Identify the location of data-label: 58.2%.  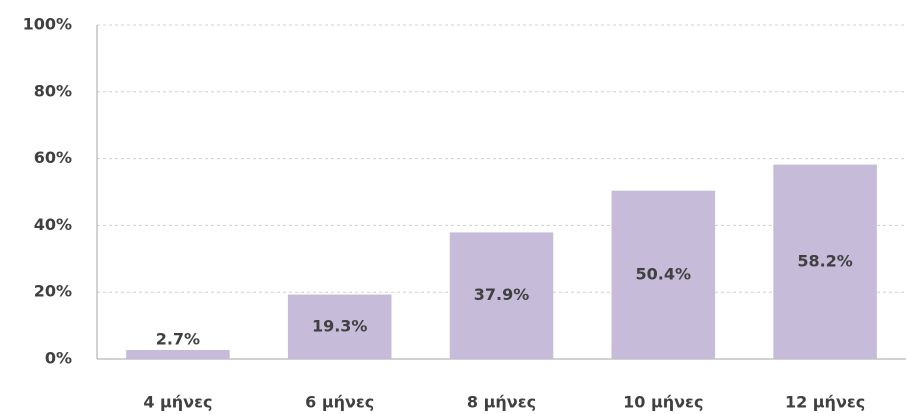
(825, 260).